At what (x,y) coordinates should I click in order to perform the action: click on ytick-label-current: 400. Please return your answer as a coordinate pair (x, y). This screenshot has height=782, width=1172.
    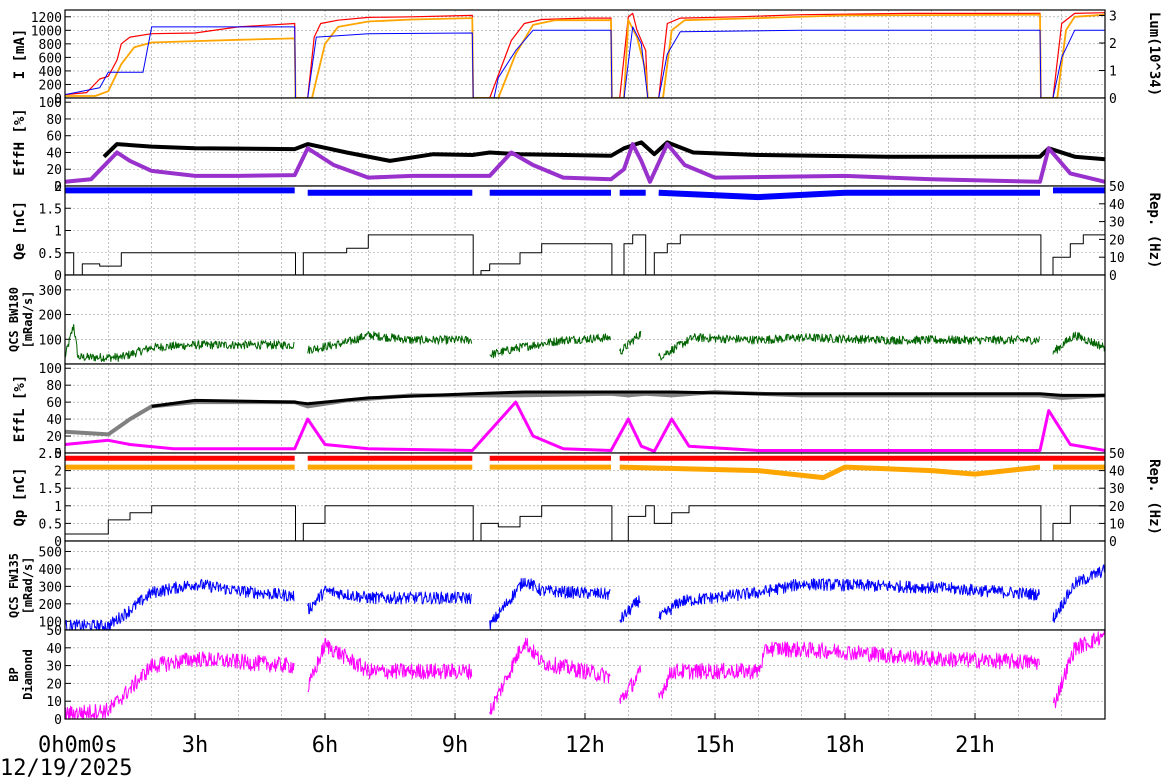
    Looking at the image, I should click on (50, 72).